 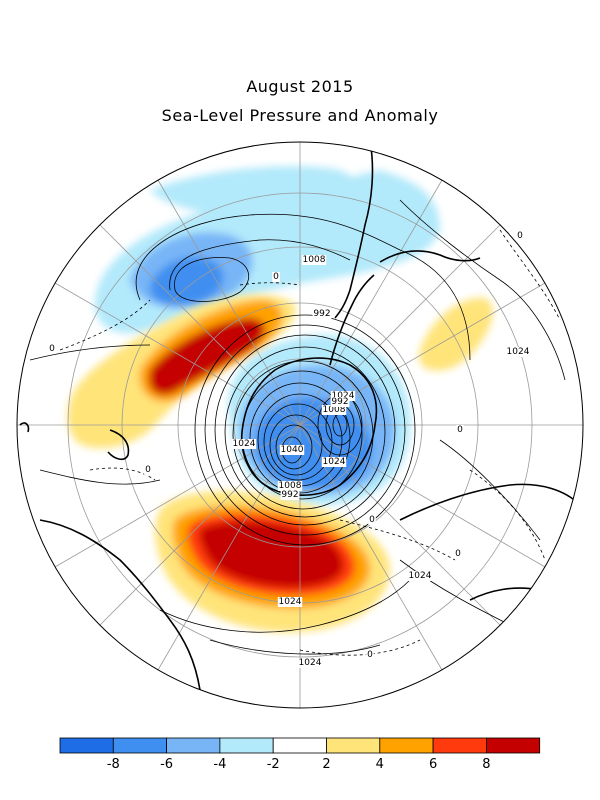 What do you see at coordinates (219, 764) in the screenshot?
I see `colorbar-tick-label: -4` at bounding box center [219, 764].